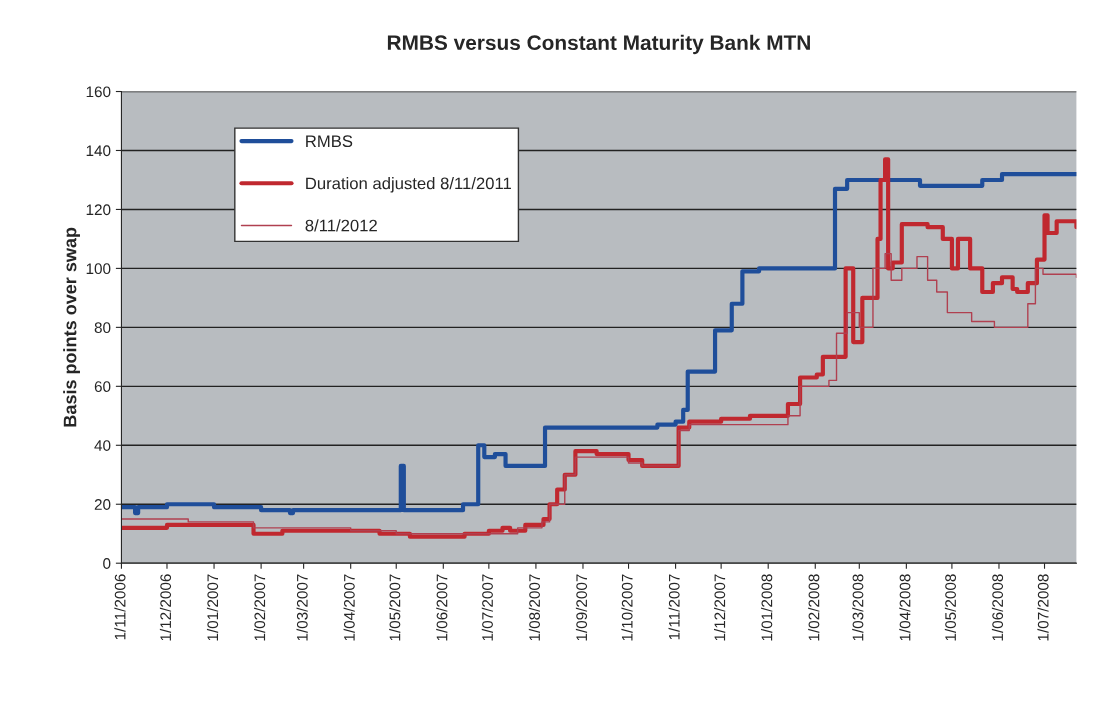 This screenshot has width=1104, height=704. What do you see at coordinates (442, 607) in the screenshot?
I see `x-tick-label: 1/06/2007` at bounding box center [442, 607].